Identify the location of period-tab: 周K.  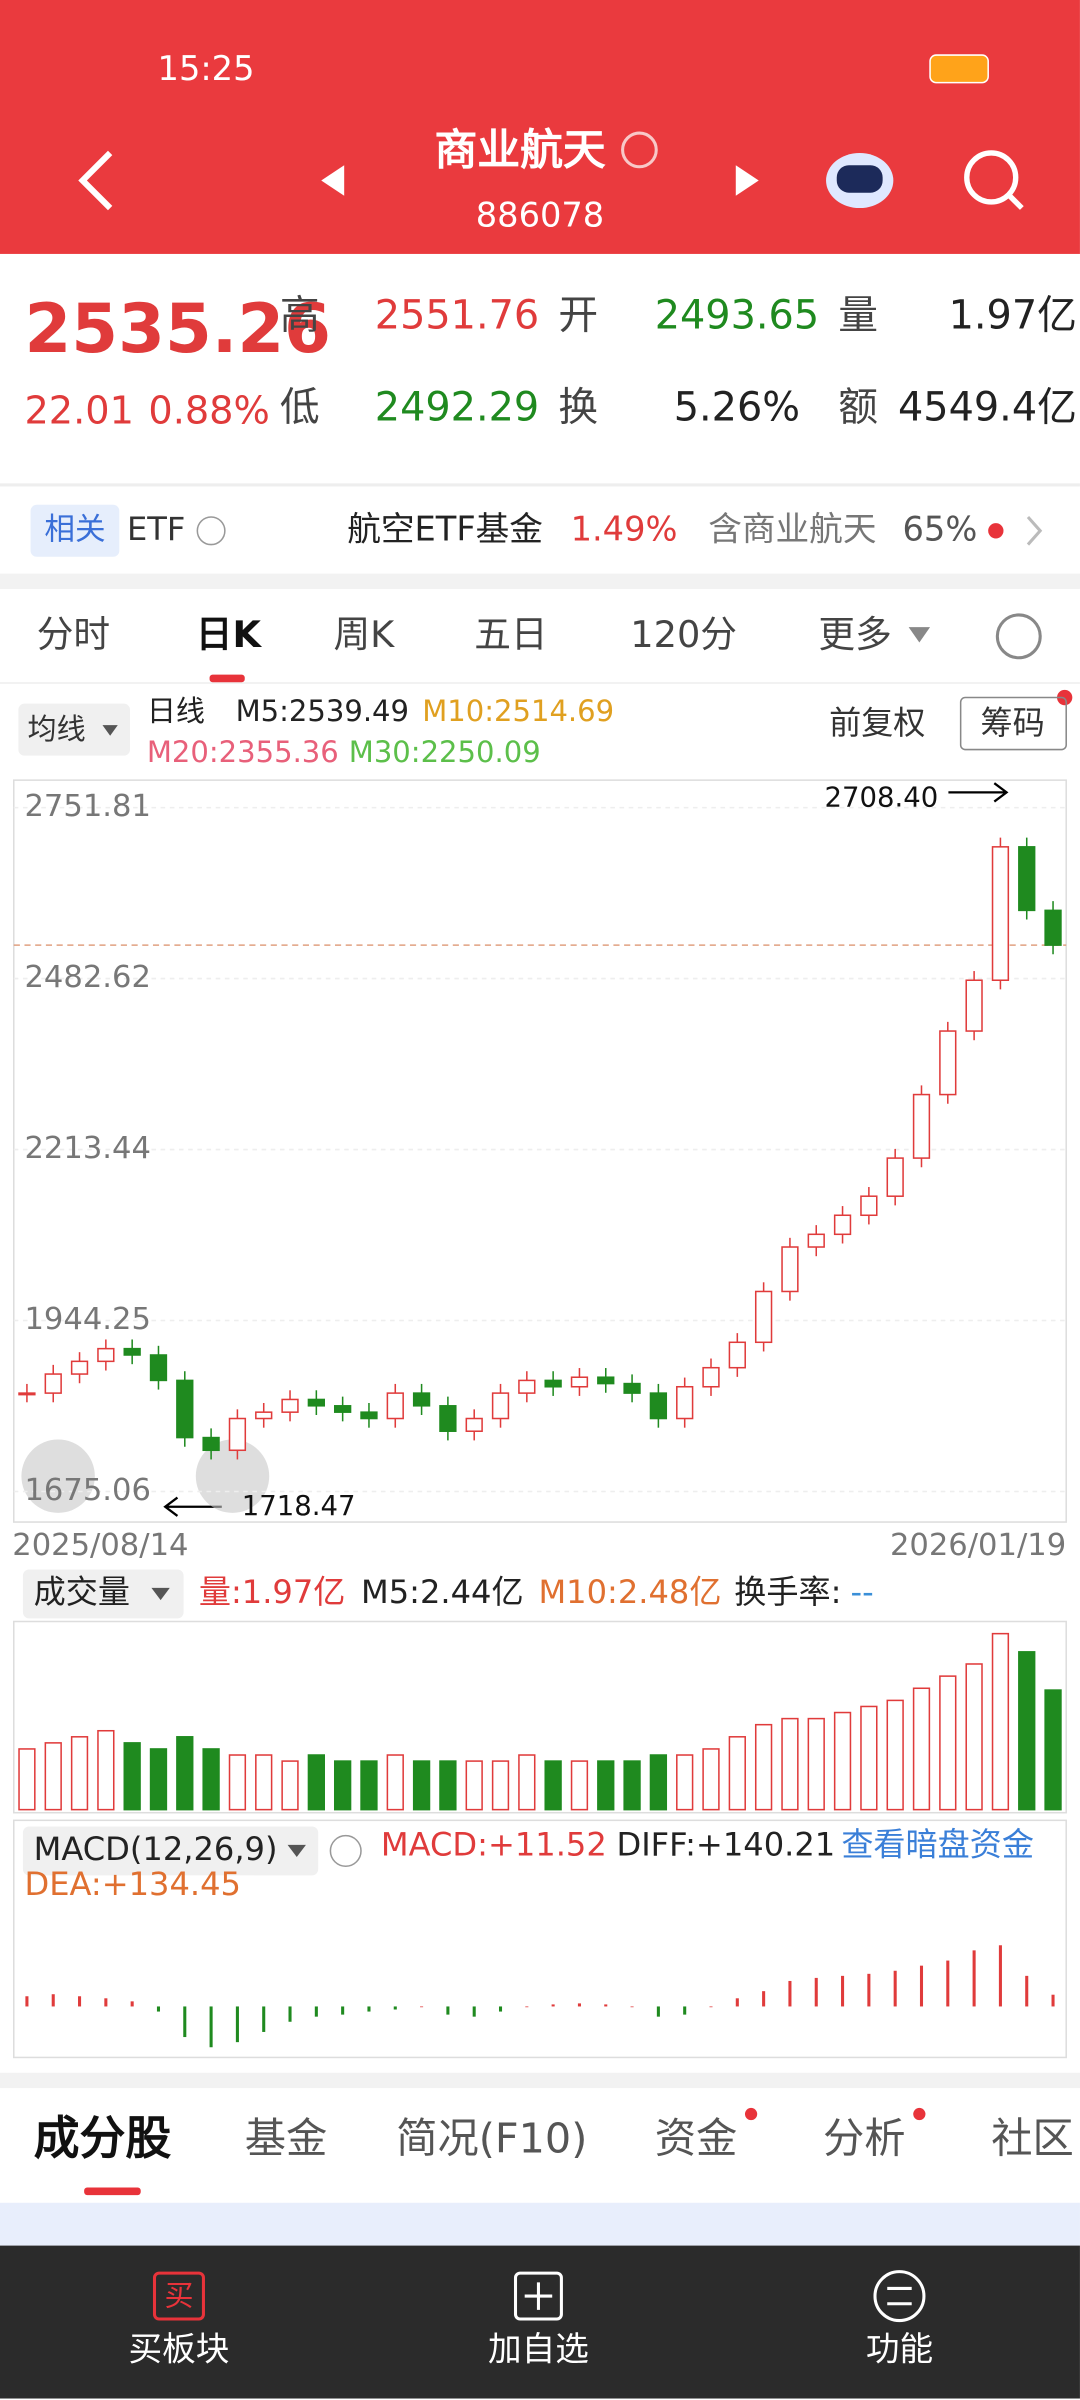
(364, 634).